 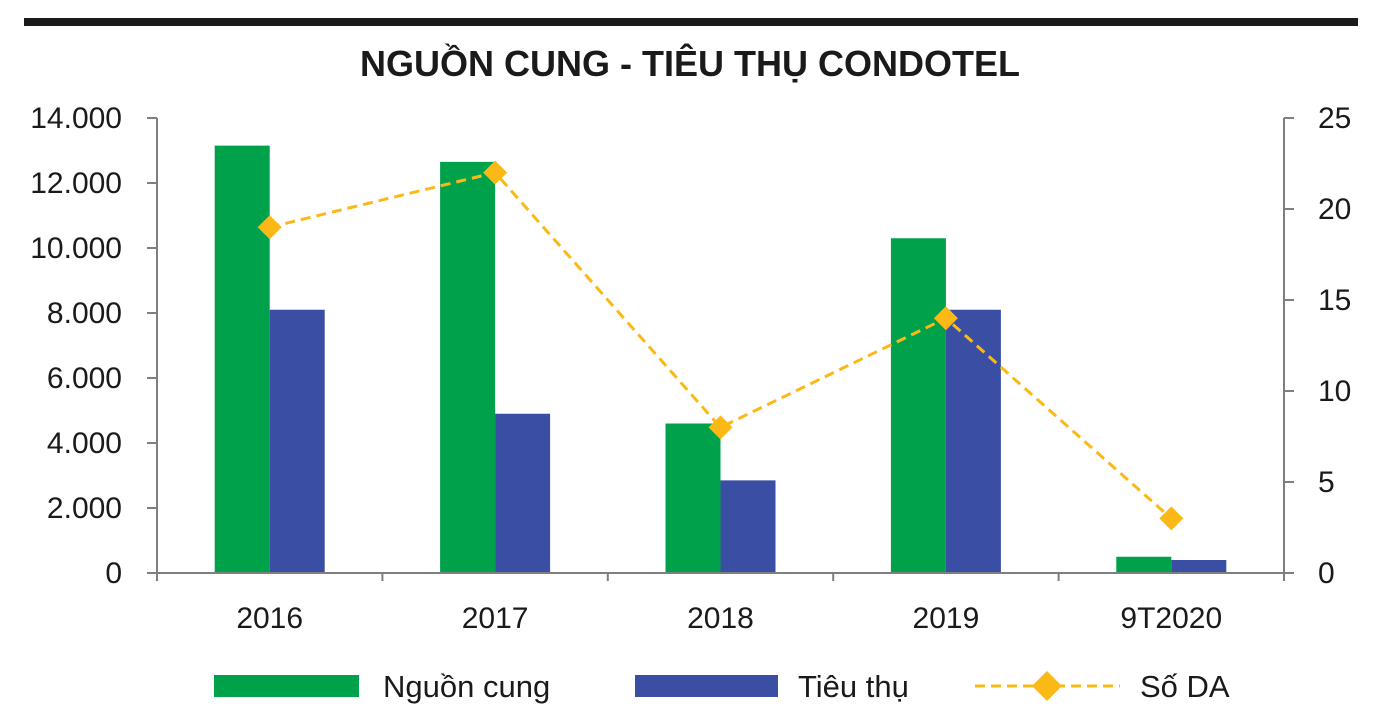 What do you see at coordinates (468, 367) in the screenshot?
I see `bar-nguon-cung-2017` at bounding box center [468, 367].